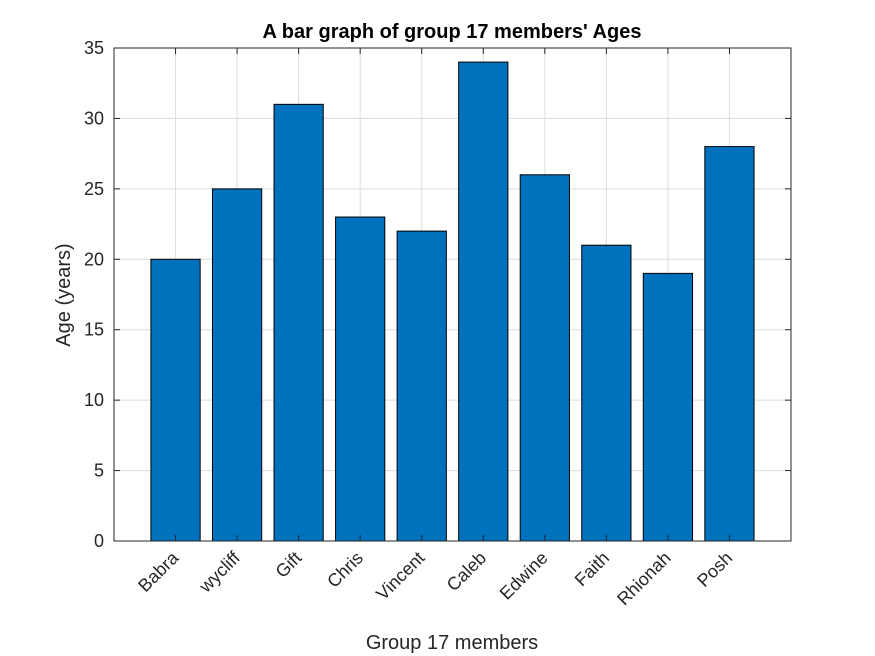  I want to click on bar-gift, so click(298, 322).